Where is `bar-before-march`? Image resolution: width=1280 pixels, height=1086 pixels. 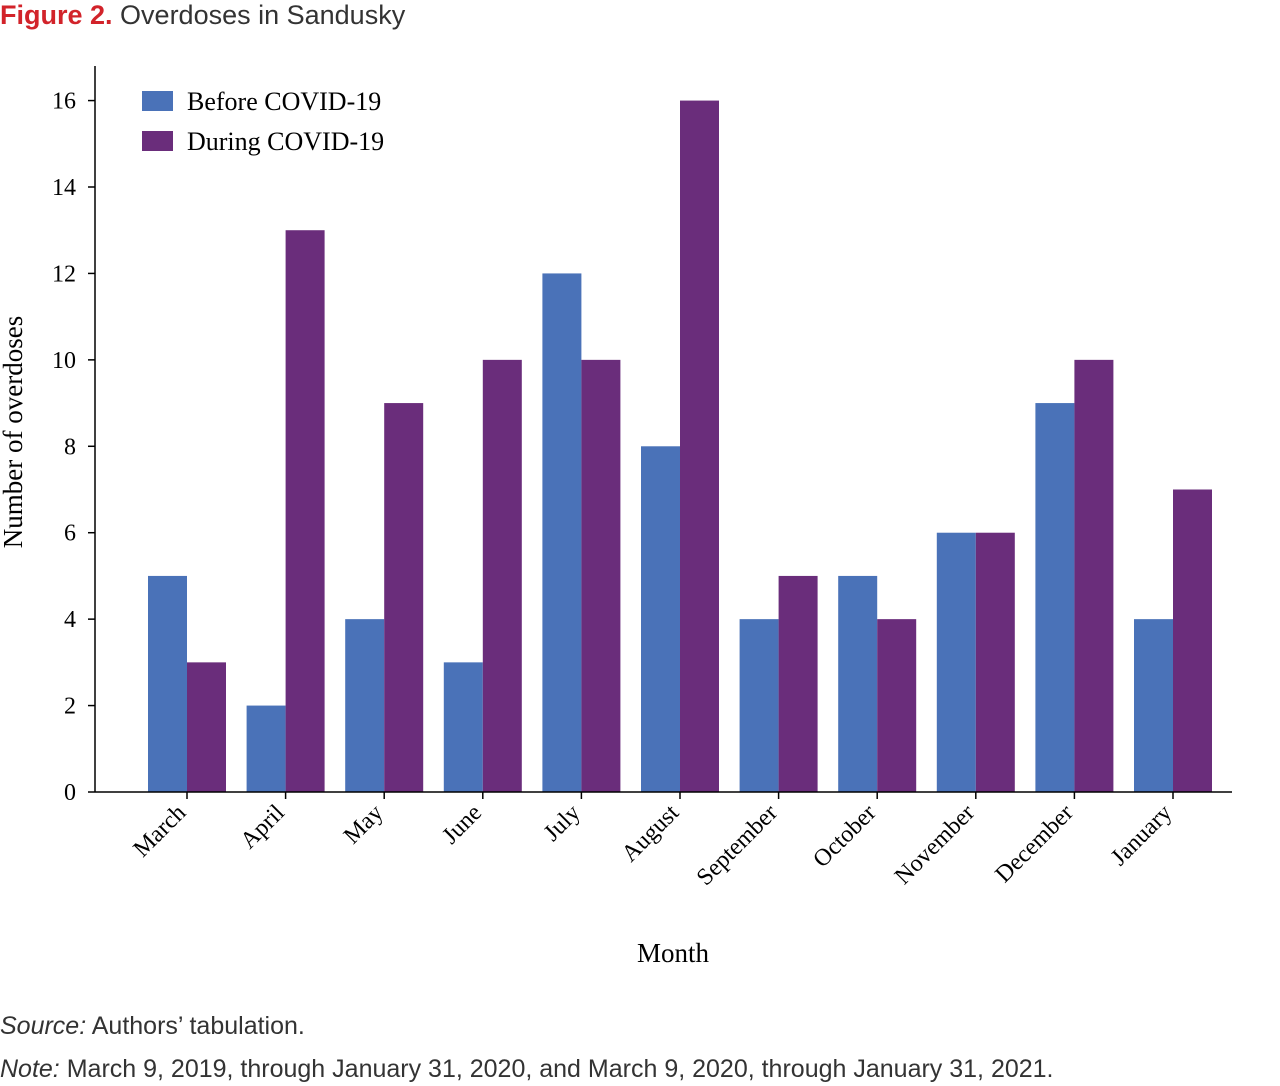 bar-before-march is located at coordinates (167, 683).